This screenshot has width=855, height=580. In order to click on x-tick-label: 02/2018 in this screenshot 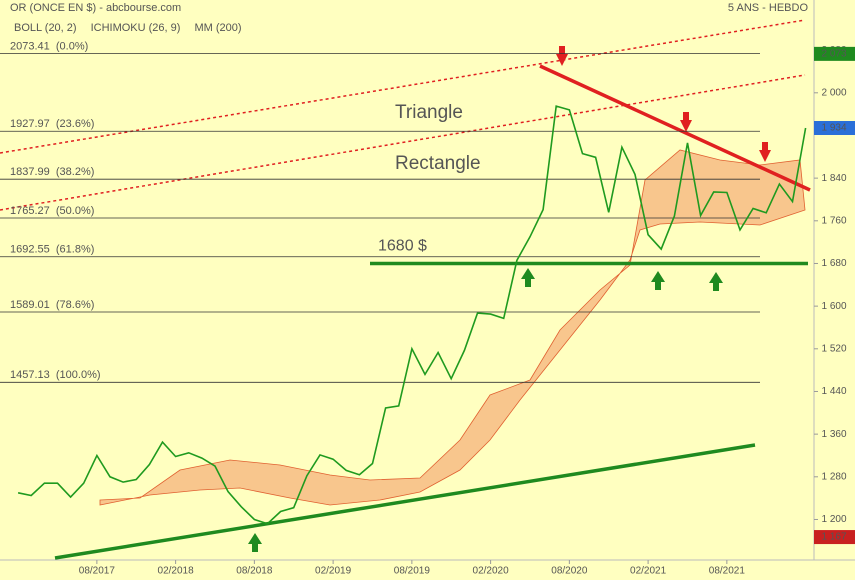, I will do `click(176, 571)`.